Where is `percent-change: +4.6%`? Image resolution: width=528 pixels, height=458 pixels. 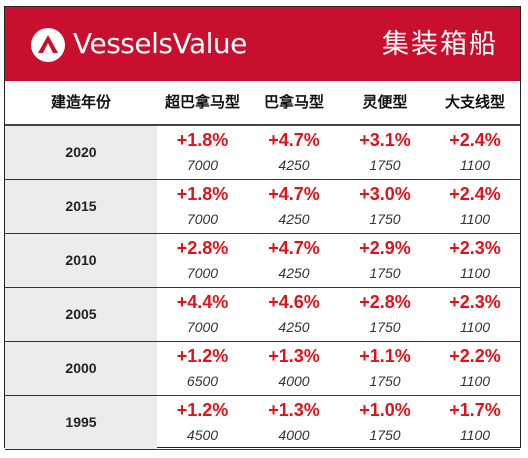
percent-change: +4.6% is located at coordinates (294, 302).